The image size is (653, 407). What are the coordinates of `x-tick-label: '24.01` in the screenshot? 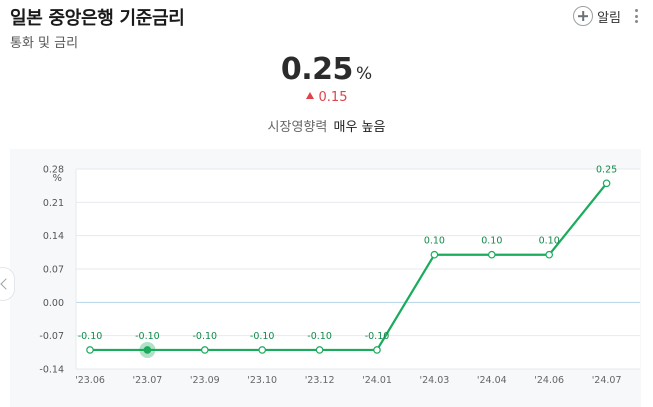 It's located at (377, 380).